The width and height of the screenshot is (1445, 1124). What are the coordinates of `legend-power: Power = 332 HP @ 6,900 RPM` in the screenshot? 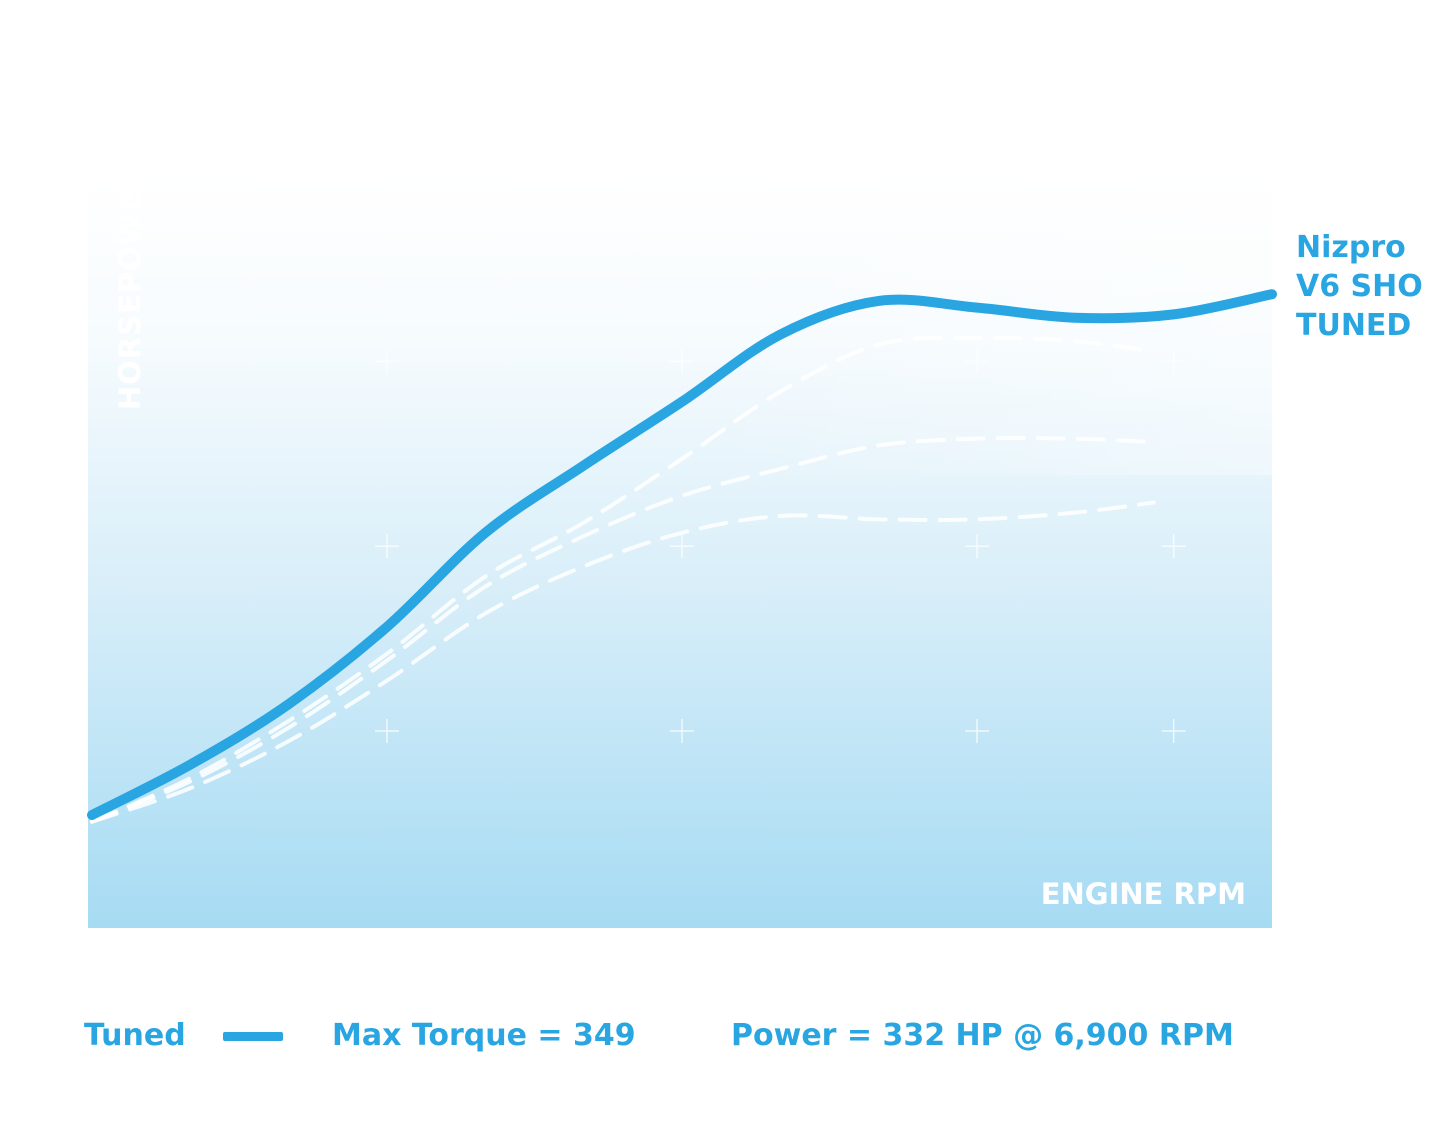 It's located at (982, 1035).